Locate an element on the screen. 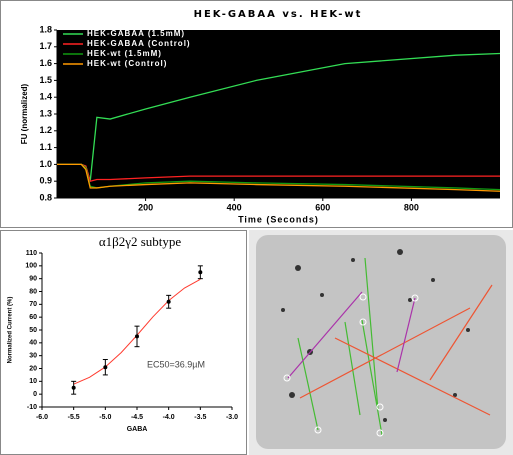 This screenshot has height=455, width=513. x-tick-label: 400 is located at coordinates (234, 207).